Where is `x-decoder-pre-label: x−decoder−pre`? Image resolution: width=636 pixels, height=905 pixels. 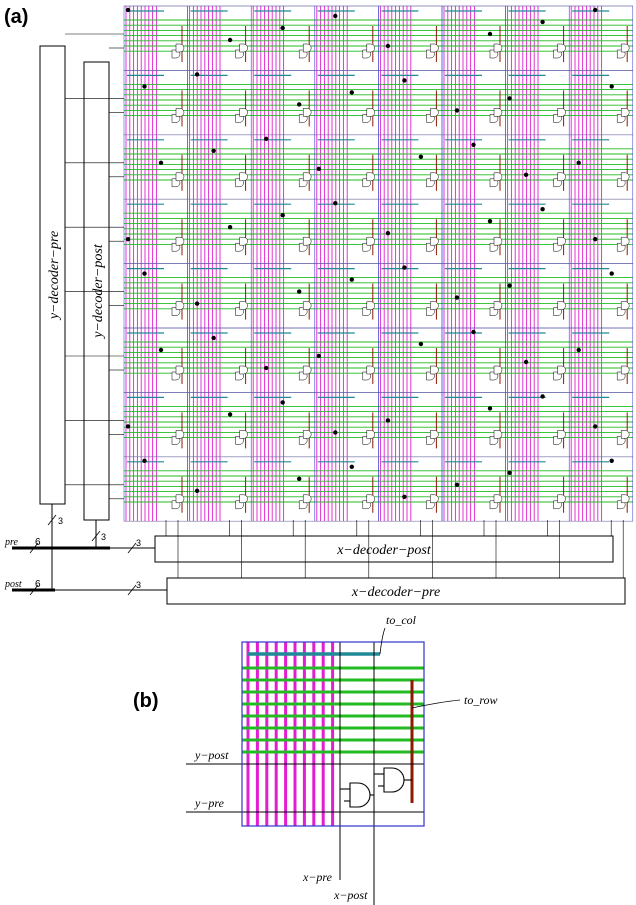 x-decoder-pre-label: x−decoder−pre is located at coordinates (395, 592).